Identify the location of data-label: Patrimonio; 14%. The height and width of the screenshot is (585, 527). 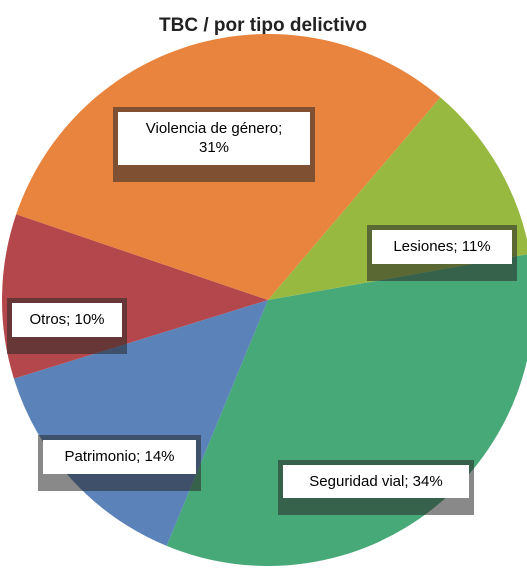
(119, 457).